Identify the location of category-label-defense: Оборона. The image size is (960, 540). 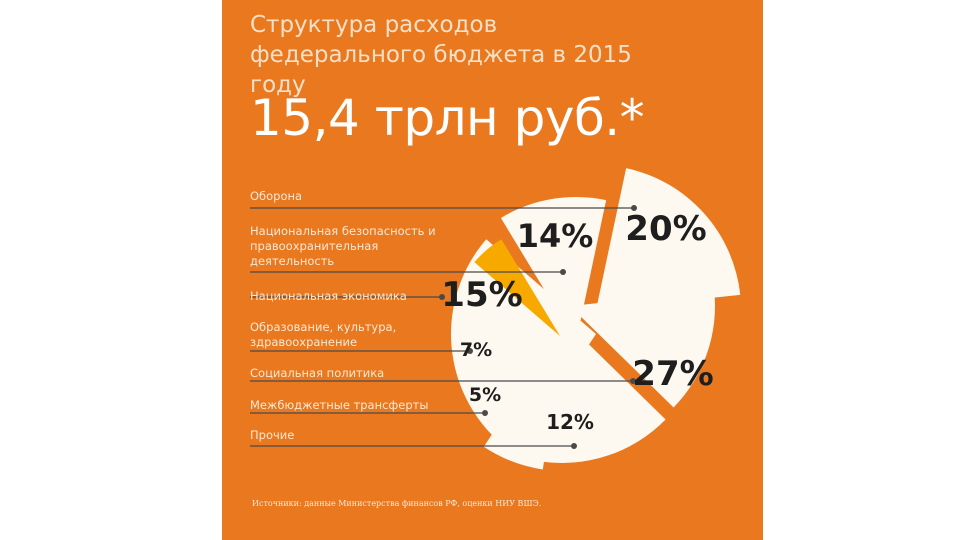
(276, 196).